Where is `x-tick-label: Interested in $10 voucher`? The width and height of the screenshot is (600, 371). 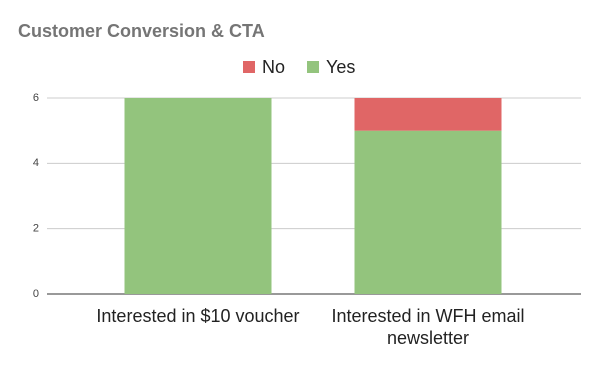
x-tick-label: Interested in $10 voucher is located at coordinates (198, 316).